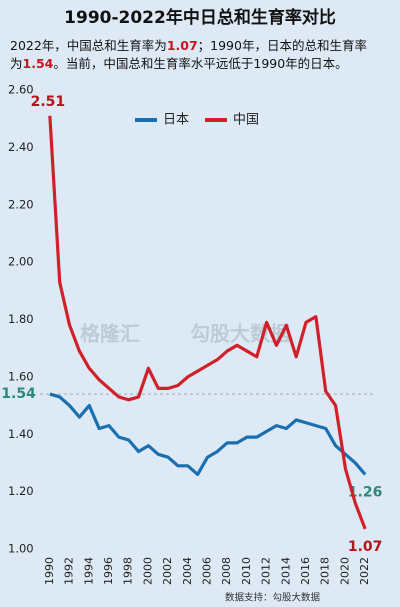 Image resolution: width=400 pixels, height=607 pixels. I want to click on subtitle: 2022年，中国总和生育率为1.07；1990年，日本的总和生育率, so click(188, 45).